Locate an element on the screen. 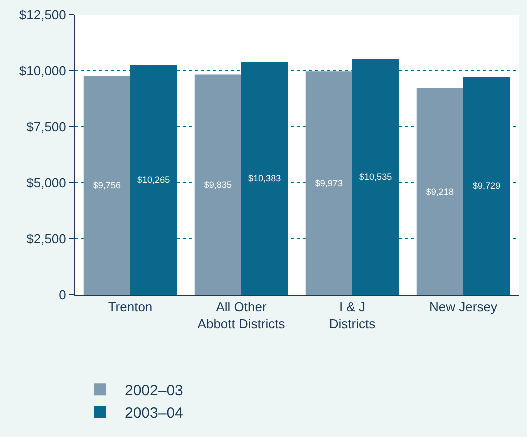 The height and width of the screenshot is (437, 527). data-label: $9,218 is located at coordinates (440, 191).